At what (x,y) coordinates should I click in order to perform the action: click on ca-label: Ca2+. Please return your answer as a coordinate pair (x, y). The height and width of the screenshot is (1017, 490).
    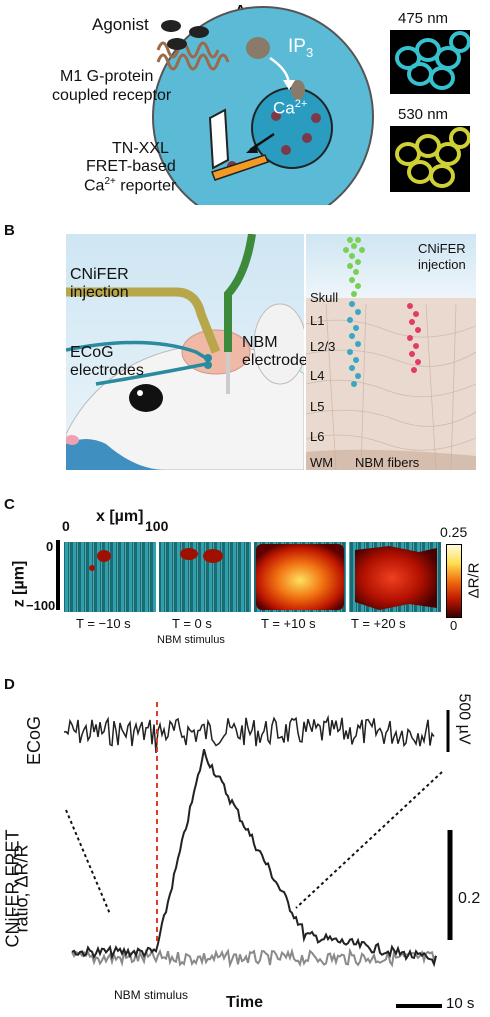
    Looking at the image, I should click on (290, 108).